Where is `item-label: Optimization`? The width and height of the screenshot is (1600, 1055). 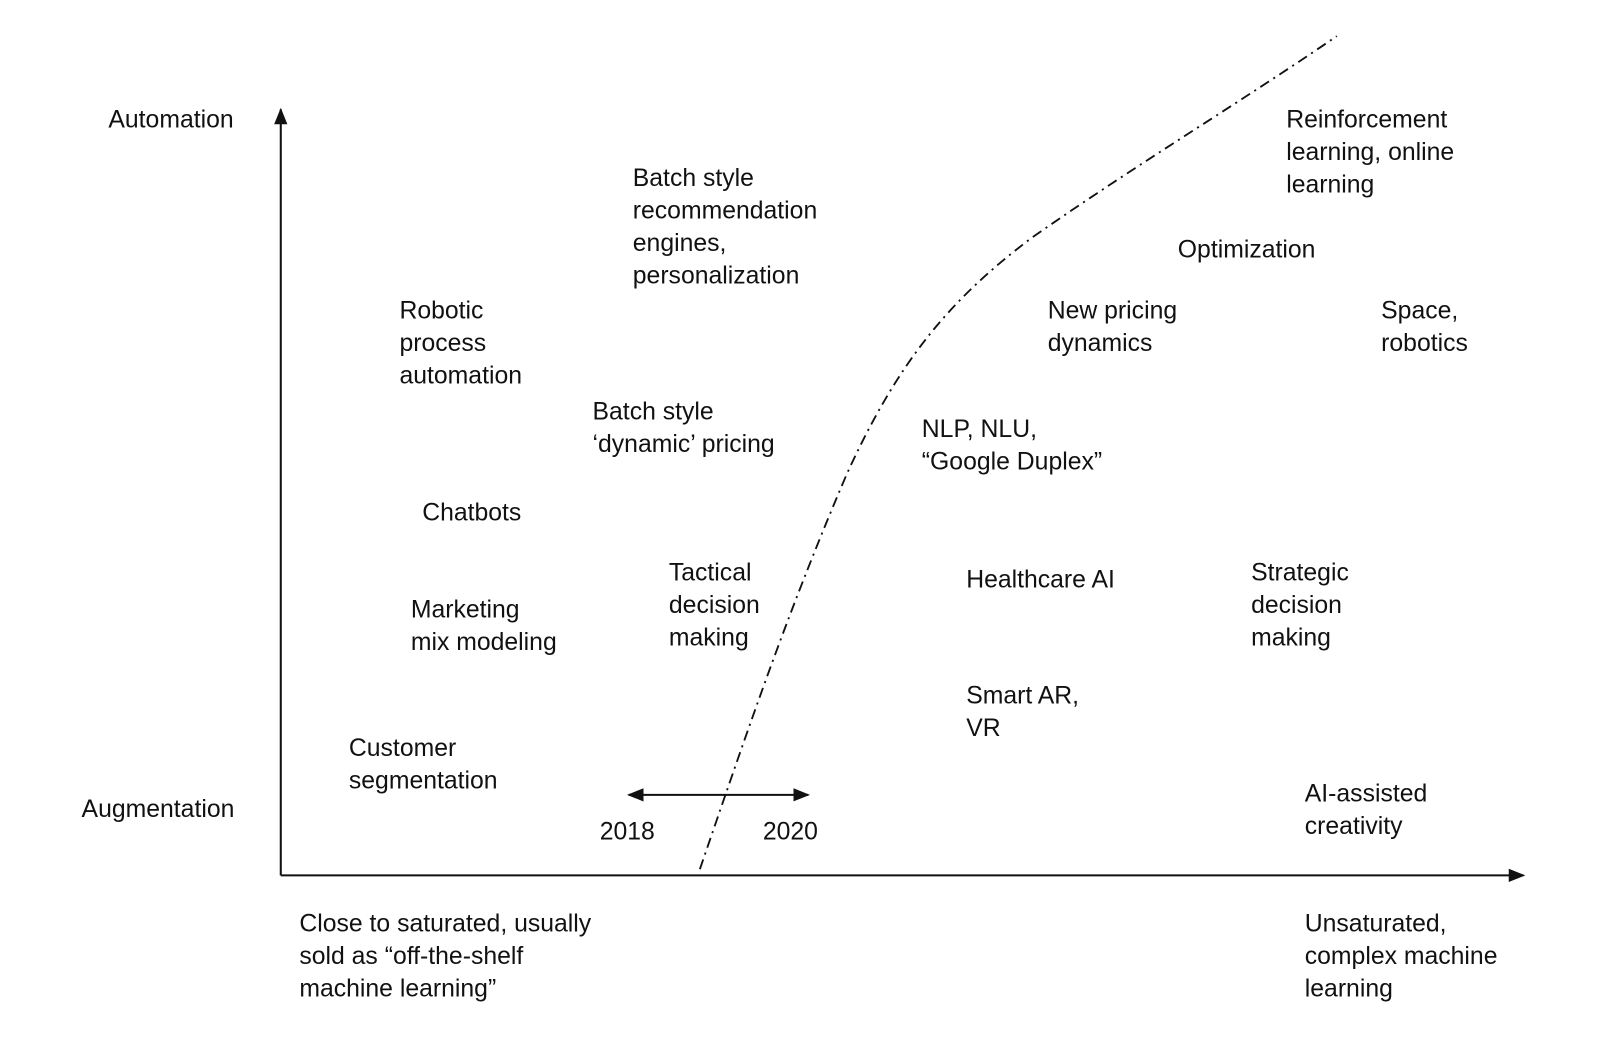 item-label: Optimization is located at coordinates (1247, 249).